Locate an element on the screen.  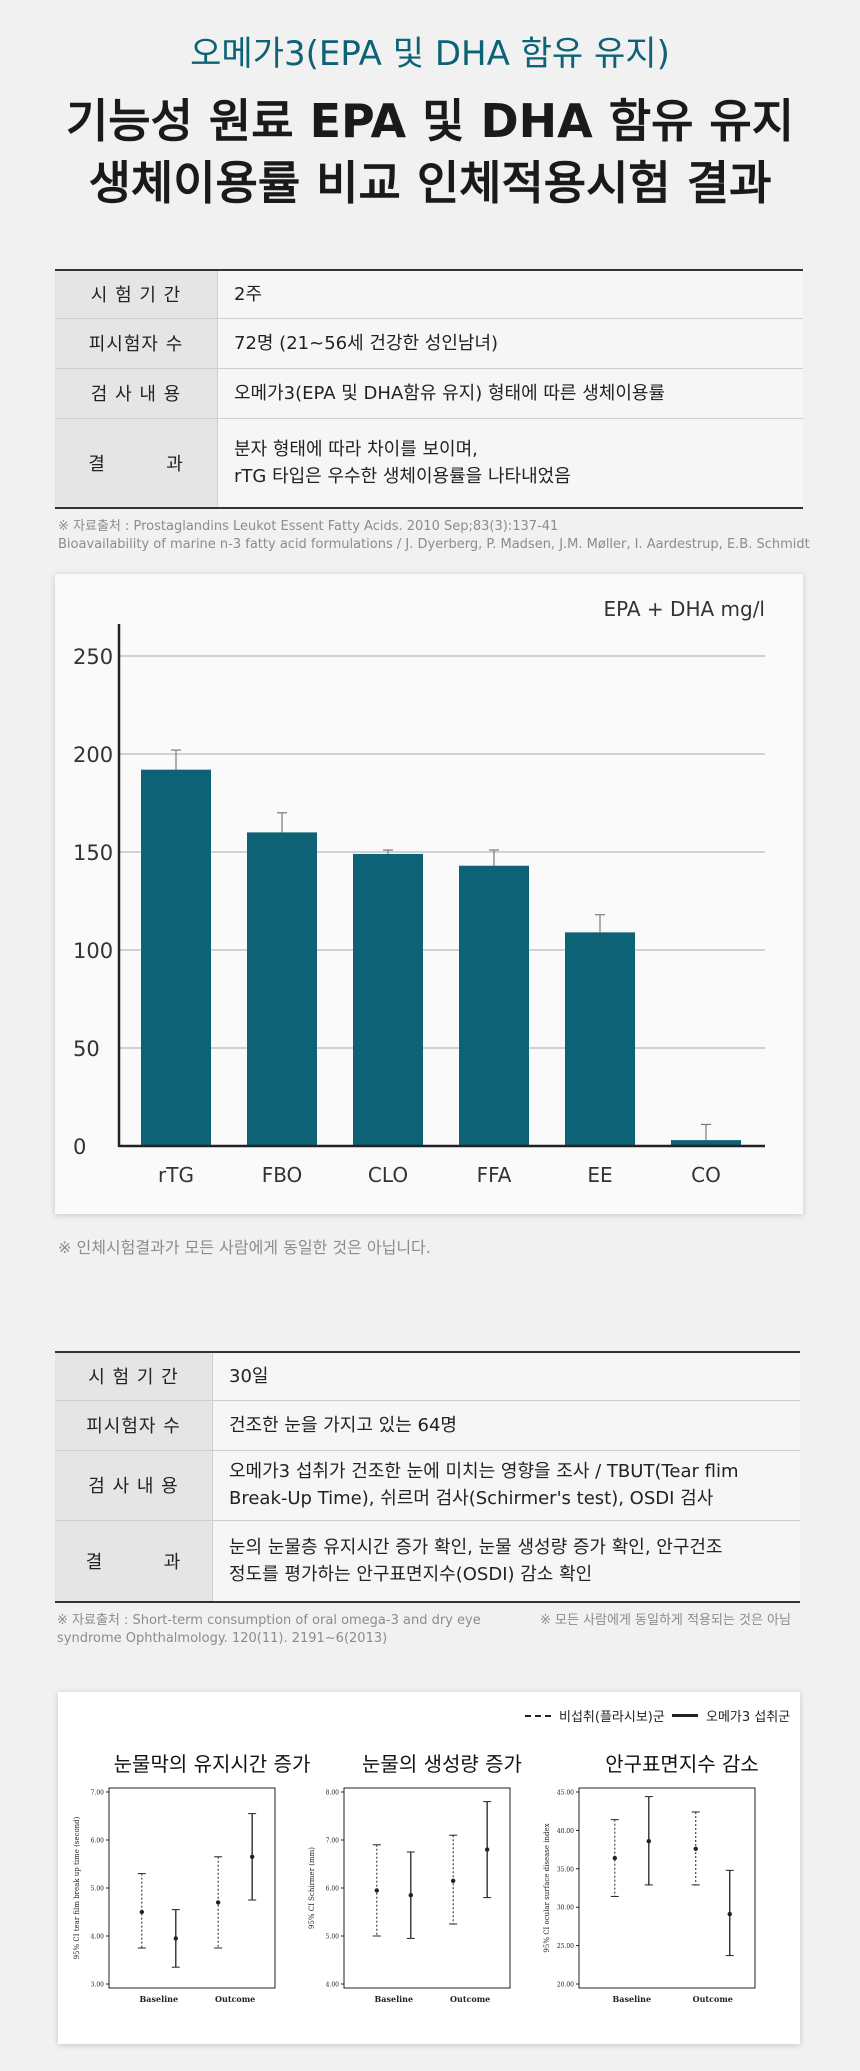
bar-FBO is located at coordinates (282, 989).